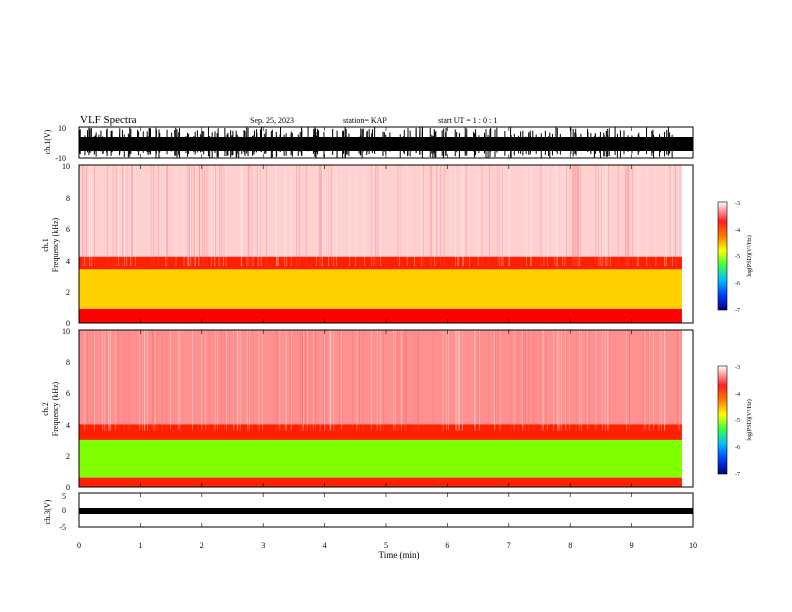  What do you see at coordinates (62, 527) in the screenshot?
I see `ch3-wave-tick-bottom: -5` at bounding box center [62, 527].